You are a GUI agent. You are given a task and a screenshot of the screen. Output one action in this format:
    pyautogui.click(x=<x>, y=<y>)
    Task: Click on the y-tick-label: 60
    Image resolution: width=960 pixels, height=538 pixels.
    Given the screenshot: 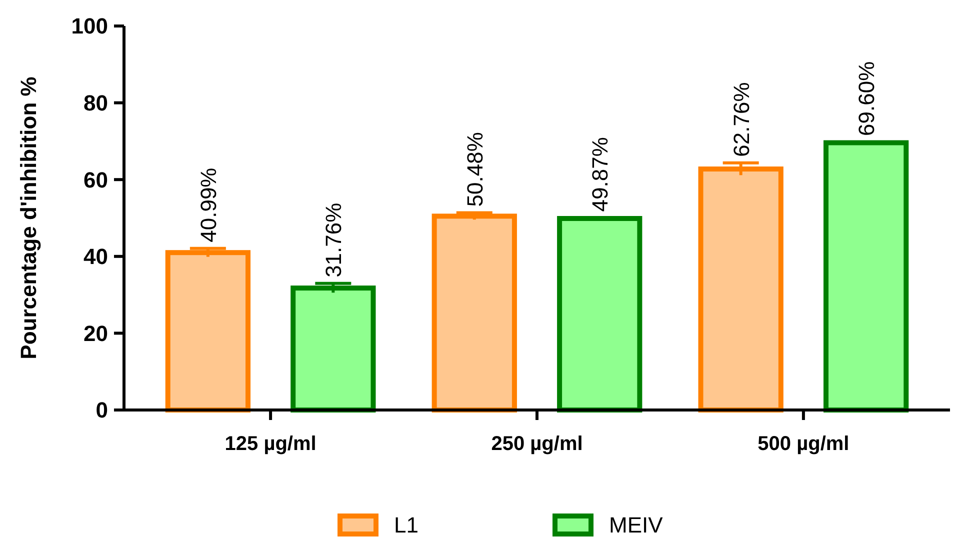 What is the action you would take?
    pyautogui.click(x=96, y=179)
    